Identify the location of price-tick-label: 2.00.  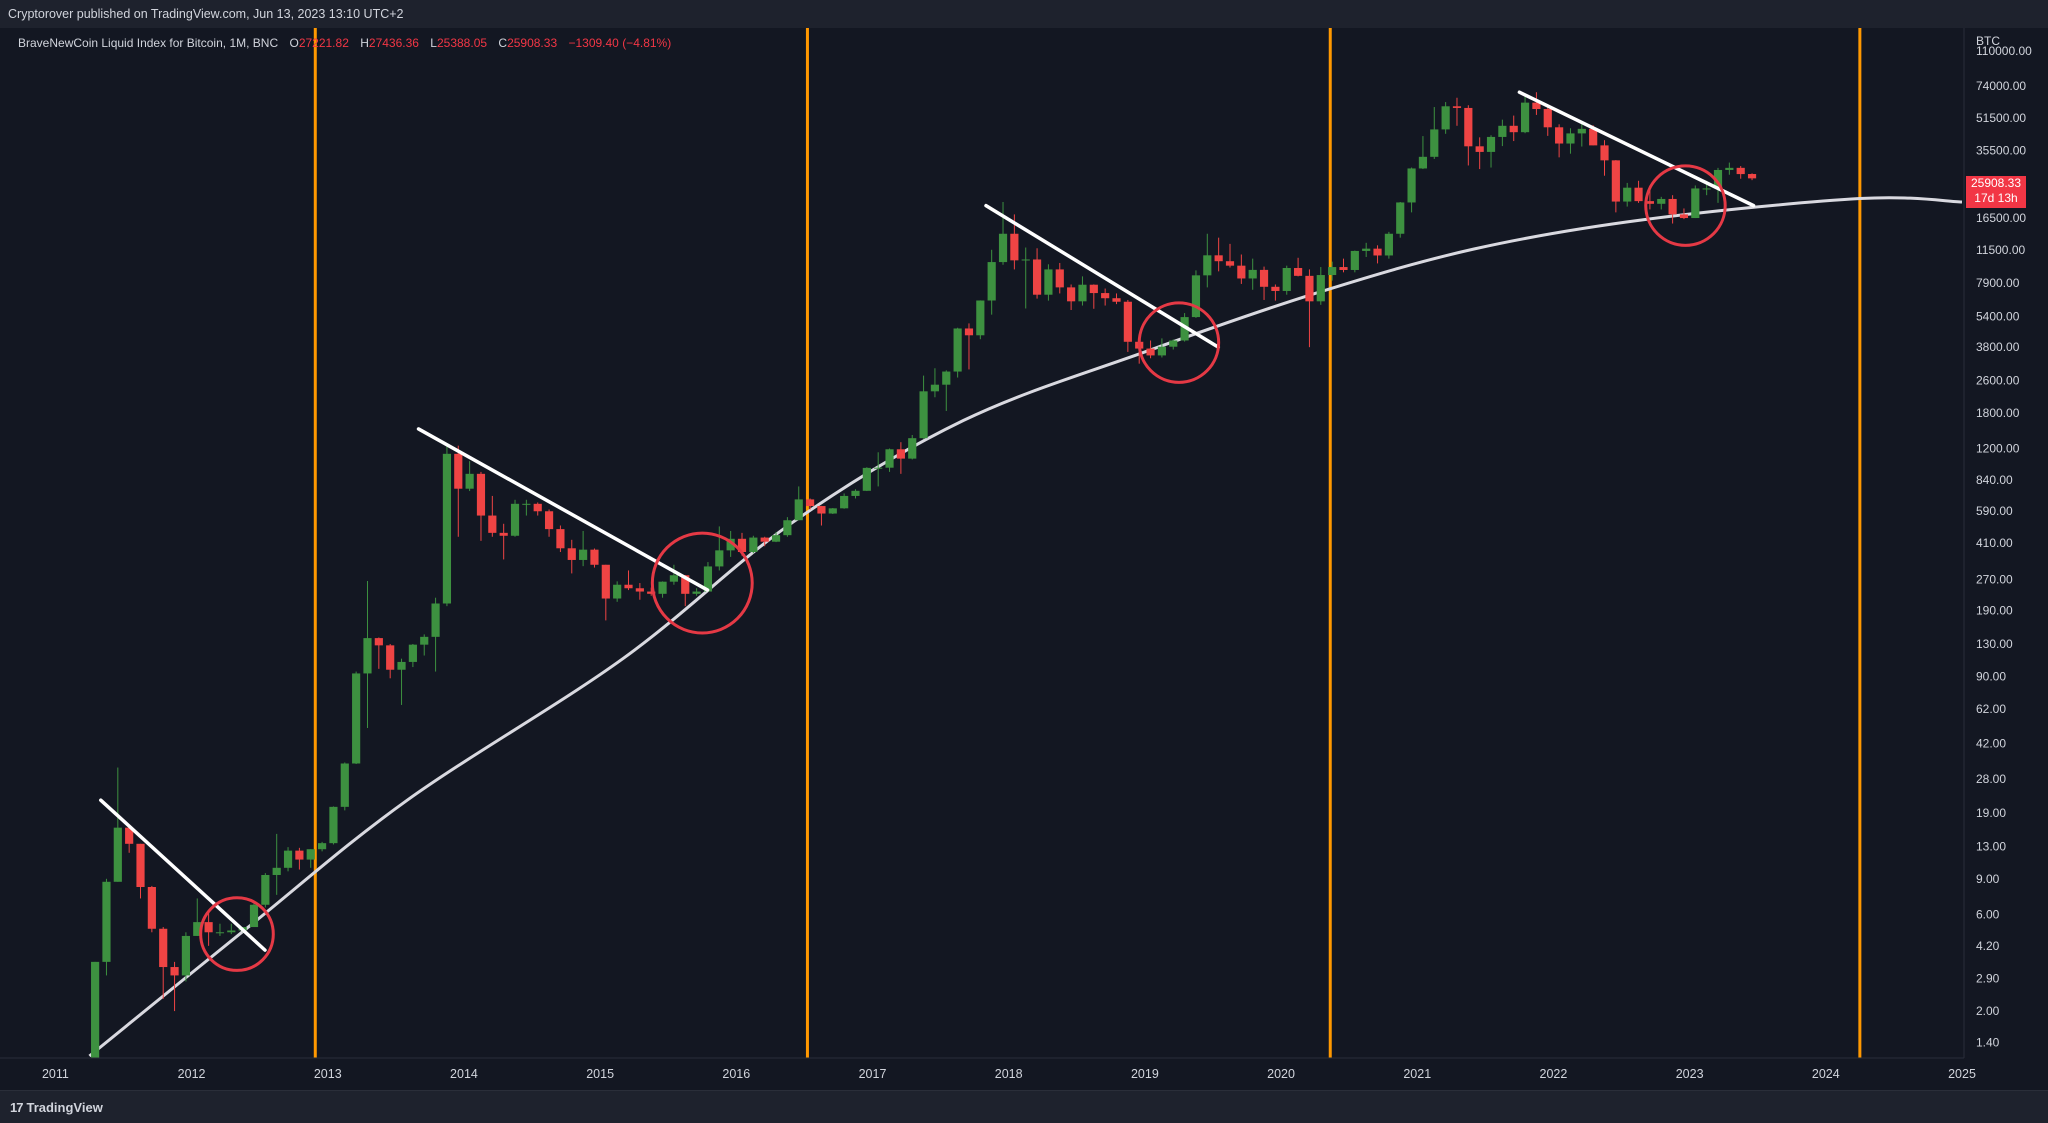
(1988, 1011).